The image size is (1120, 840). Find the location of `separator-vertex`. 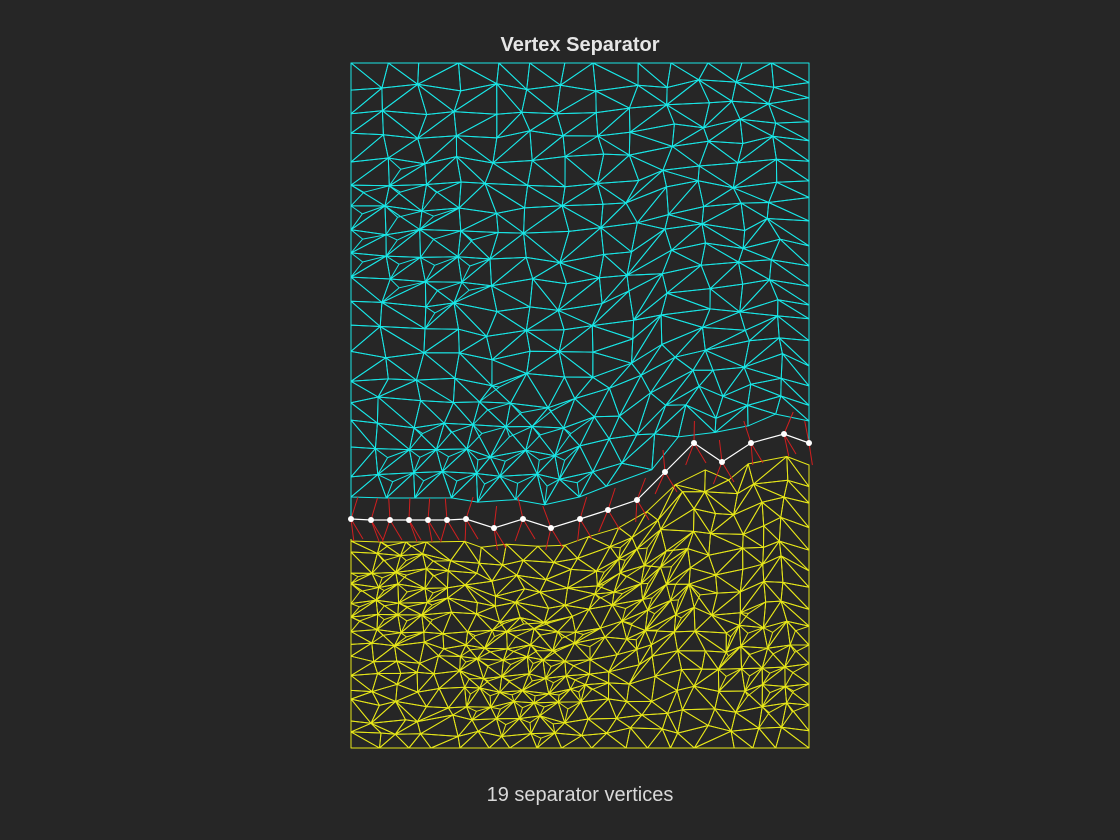

separator-vertex is located at coordinates (551, 528).